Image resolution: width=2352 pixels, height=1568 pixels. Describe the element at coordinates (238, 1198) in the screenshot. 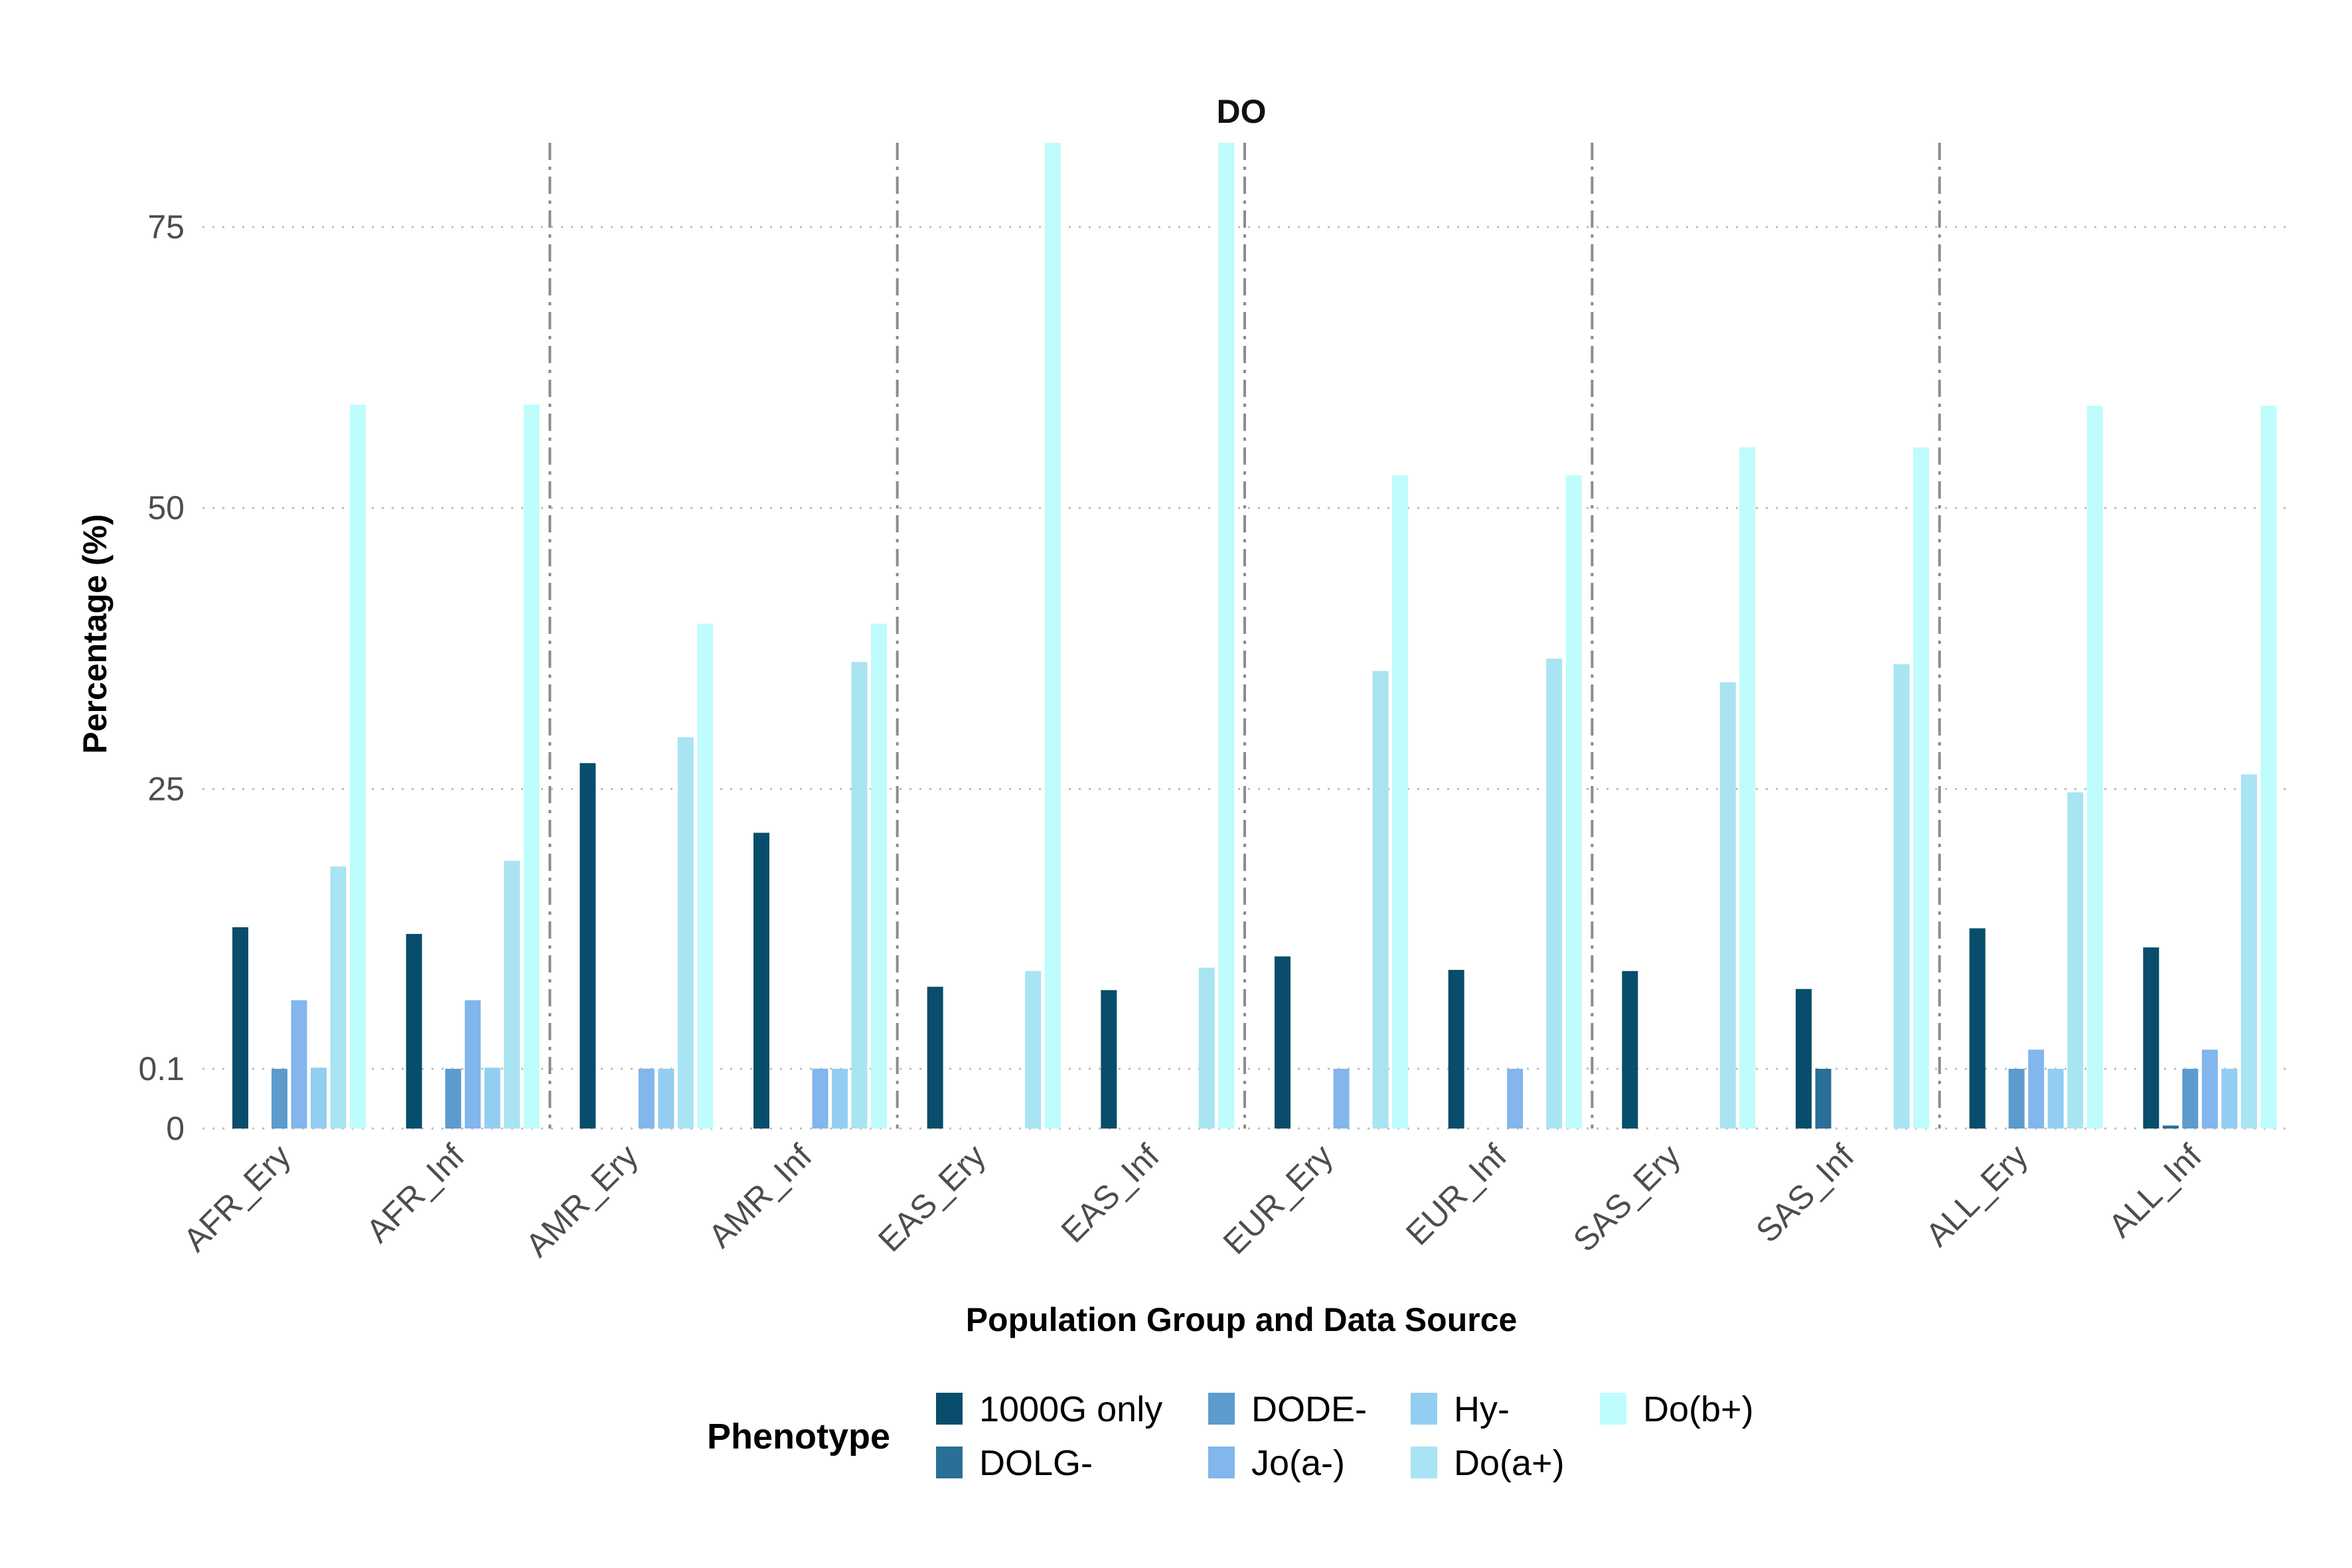

I see `x-tick-label: AFR_Ery` at that location.